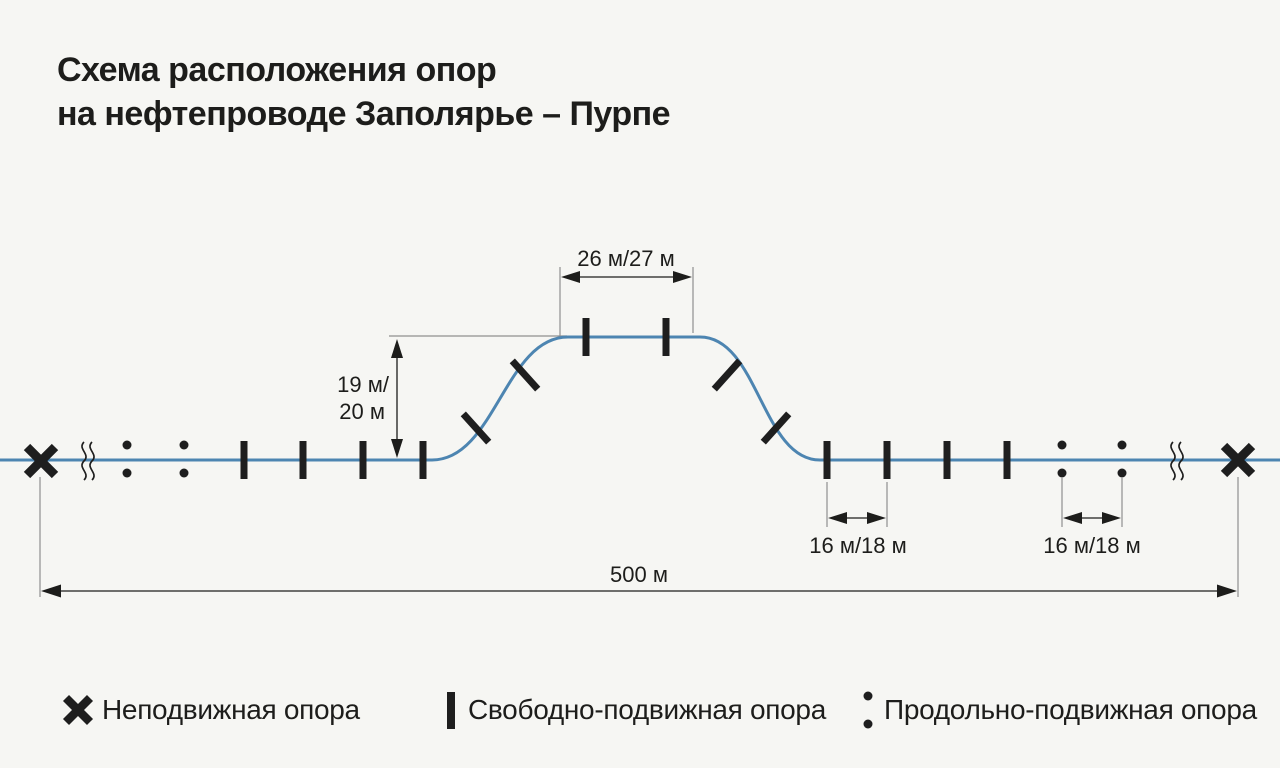 Image resolution: width=1280 pixels, height=768 pixels. What do you see at coordinates (397, 448) in the screenshot?
I see `arrowhead-down-icon` at bounding box center [397, 448].